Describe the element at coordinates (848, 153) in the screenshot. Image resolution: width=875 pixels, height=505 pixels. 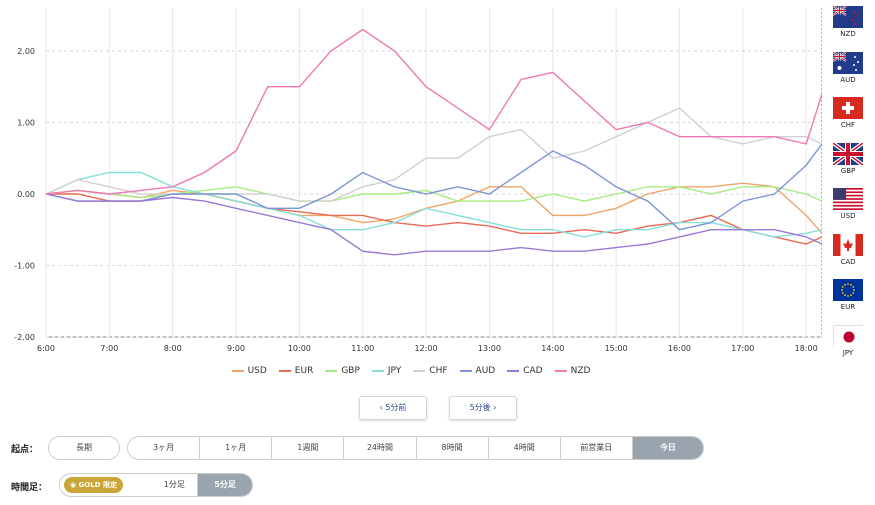
I see `gb-flag-icon` at that location.